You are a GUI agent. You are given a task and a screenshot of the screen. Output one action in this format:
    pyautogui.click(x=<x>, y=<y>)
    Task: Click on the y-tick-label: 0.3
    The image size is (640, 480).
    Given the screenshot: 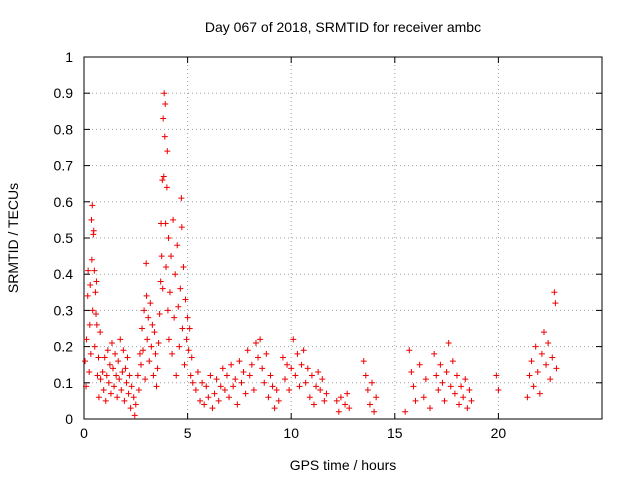 What is the action you would take?
    pyautogui.click(x=64, y=310)
    